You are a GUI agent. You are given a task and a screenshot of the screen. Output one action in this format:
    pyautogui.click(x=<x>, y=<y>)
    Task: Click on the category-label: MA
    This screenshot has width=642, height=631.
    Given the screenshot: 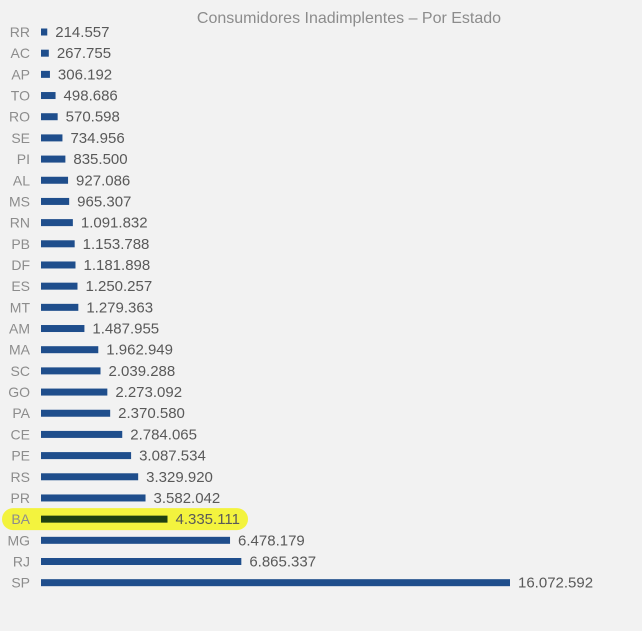 What is the action you would take?
    pyautogui.click(x=20, y=350)
    